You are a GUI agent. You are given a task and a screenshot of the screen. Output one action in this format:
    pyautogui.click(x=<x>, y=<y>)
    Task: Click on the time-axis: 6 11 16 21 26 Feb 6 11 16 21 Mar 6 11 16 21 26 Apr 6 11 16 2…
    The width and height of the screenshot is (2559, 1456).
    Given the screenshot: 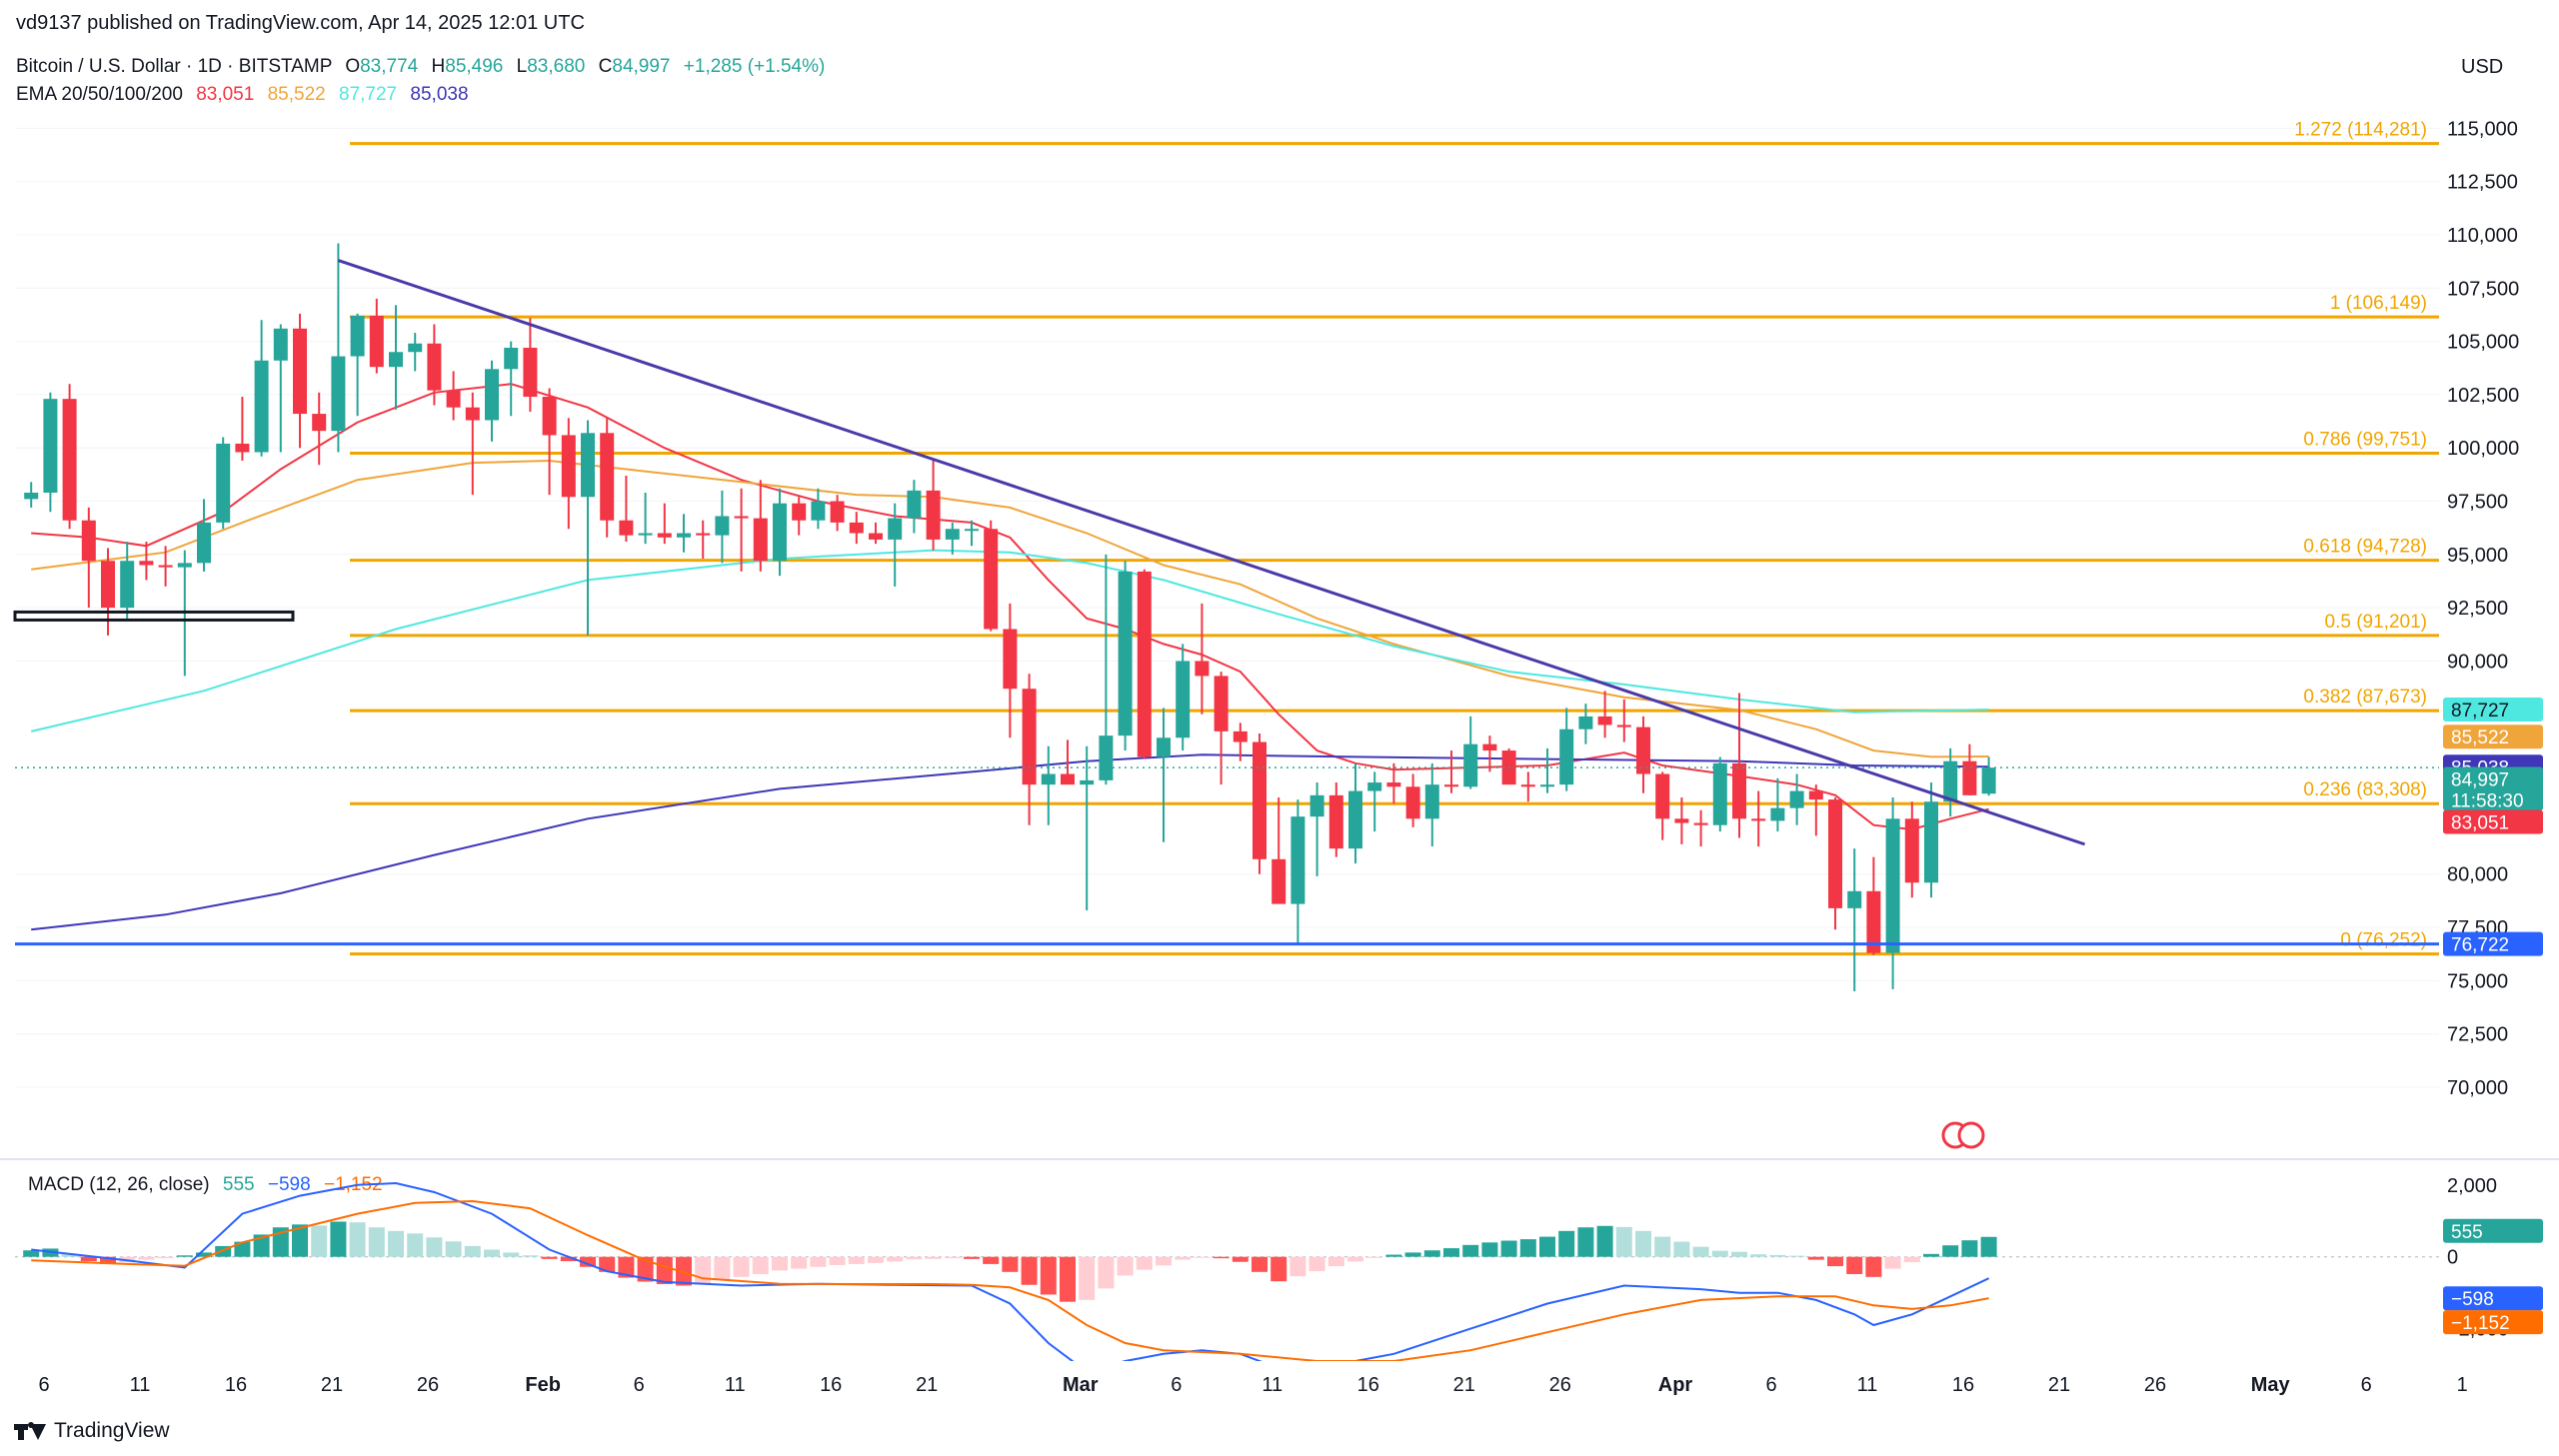 What is the action you would take?
    pyautogui.click(x=1252, y=1385)
    